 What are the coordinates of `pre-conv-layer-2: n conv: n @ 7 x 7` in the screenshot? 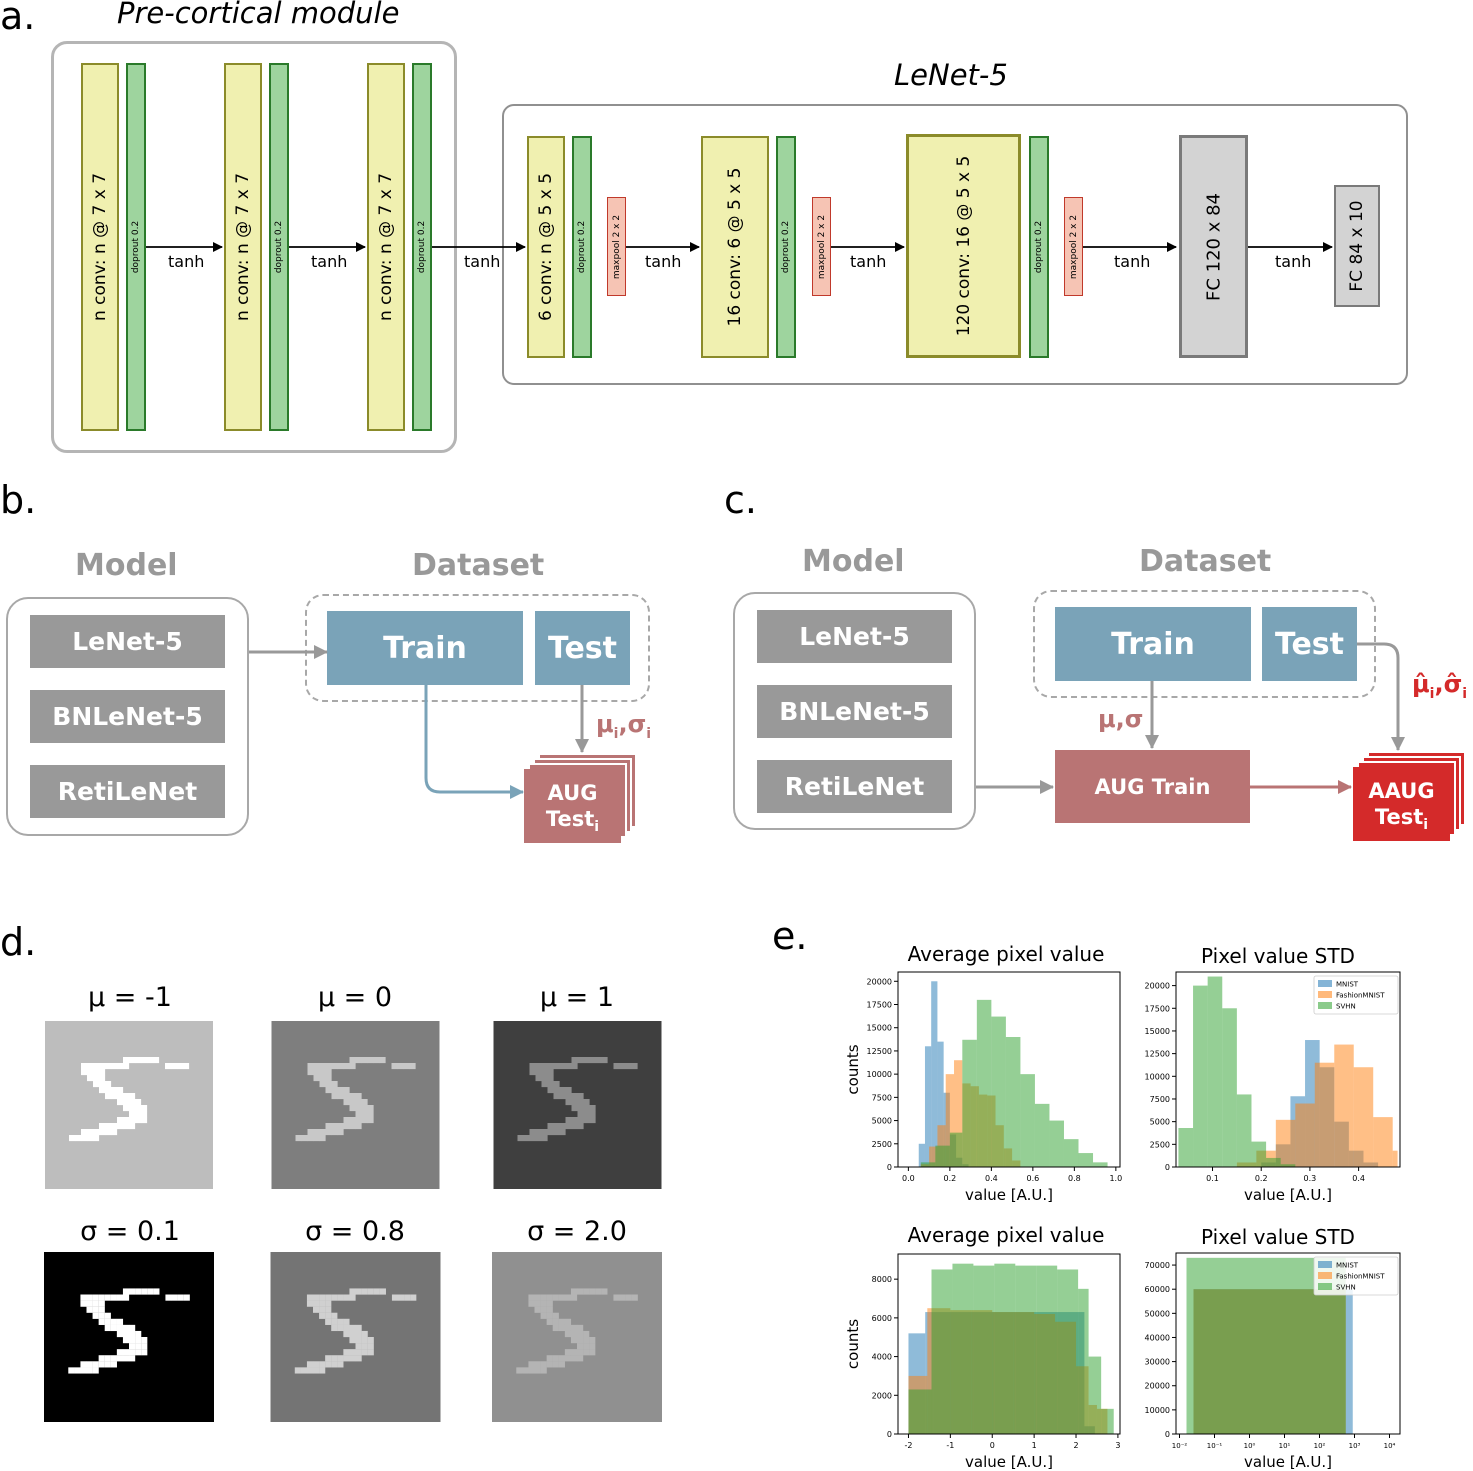 It's located at (243, 247).